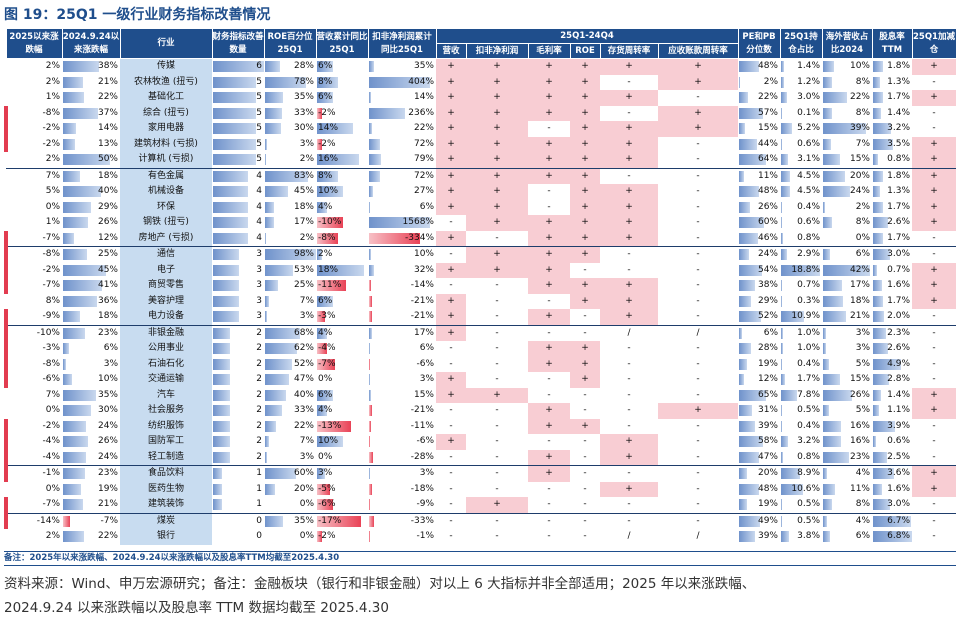 Image resolution: width=960 pixels, height=626 pixels. What do you see at coordinates (51, 237) in the screenshot?
I see `chg2025-cell-value: -7%` at bounding box center [51, 237].